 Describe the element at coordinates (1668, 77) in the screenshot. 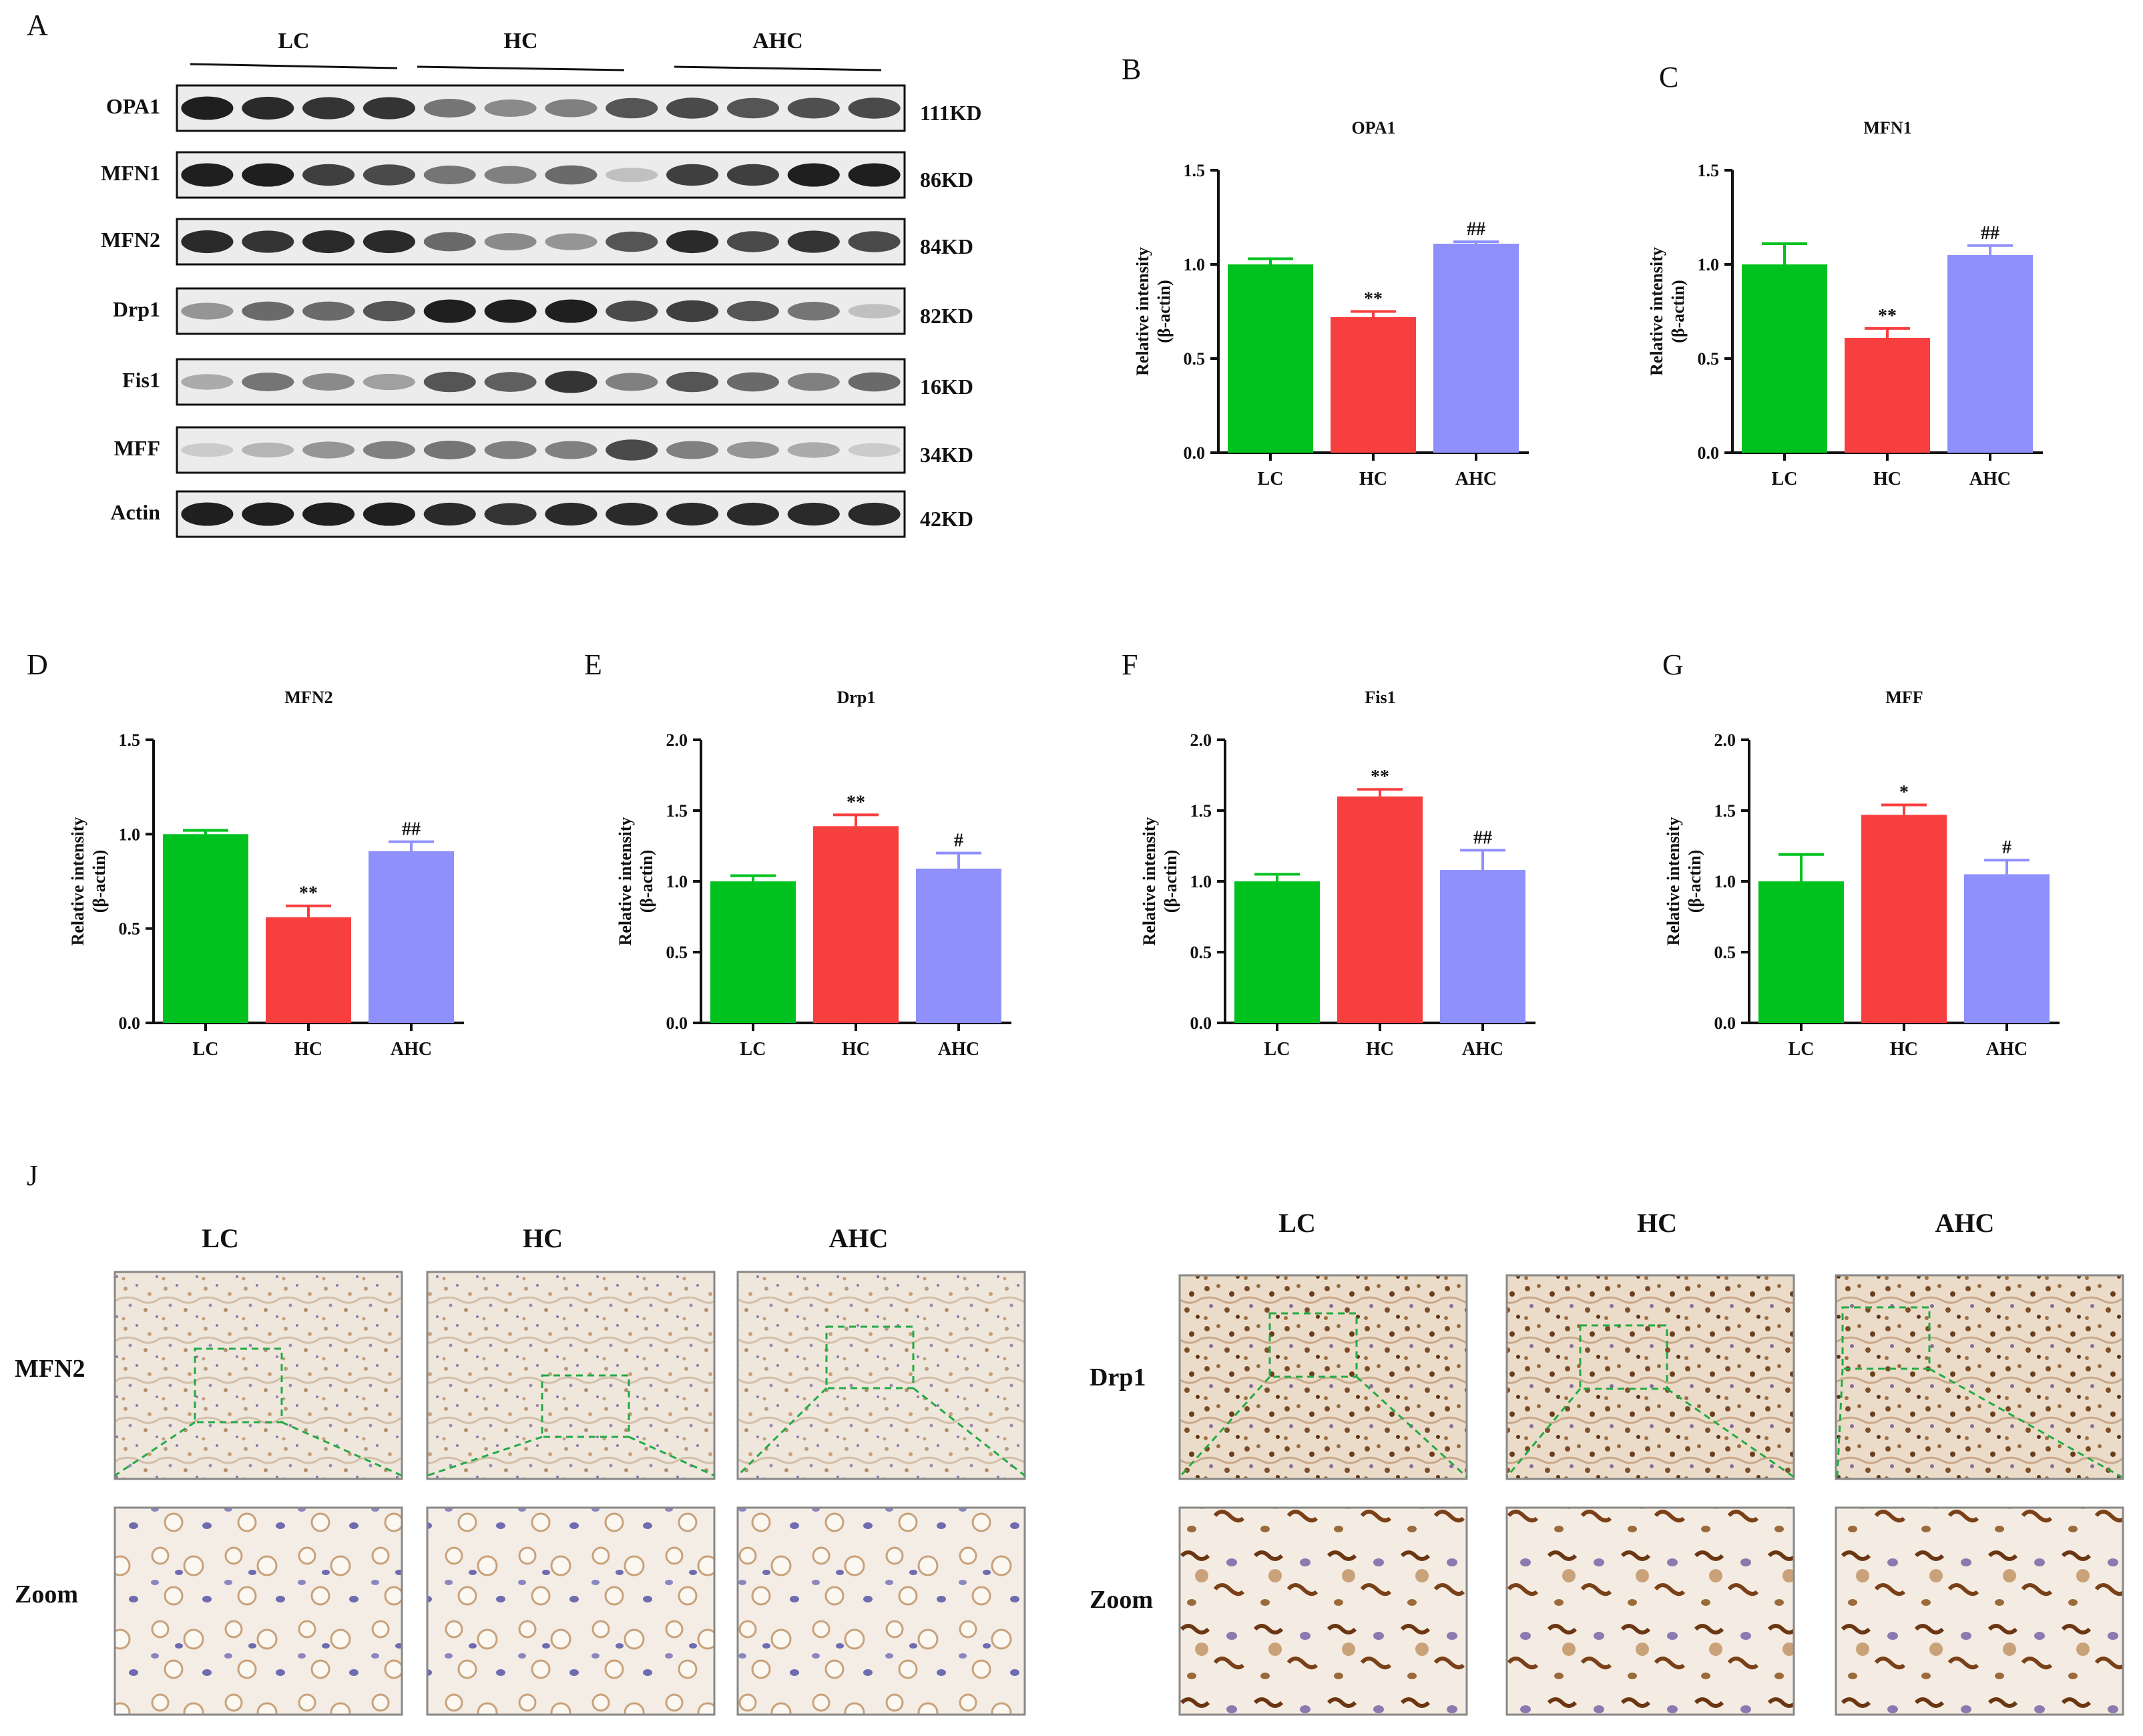

I see `panel-label-C: C` at that location.